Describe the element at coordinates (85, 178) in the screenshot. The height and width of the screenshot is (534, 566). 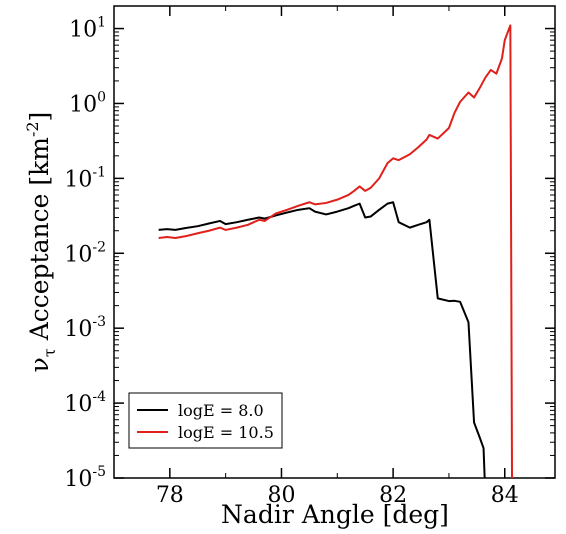
I see `y-tick-label: 10⁻¹` at that location.